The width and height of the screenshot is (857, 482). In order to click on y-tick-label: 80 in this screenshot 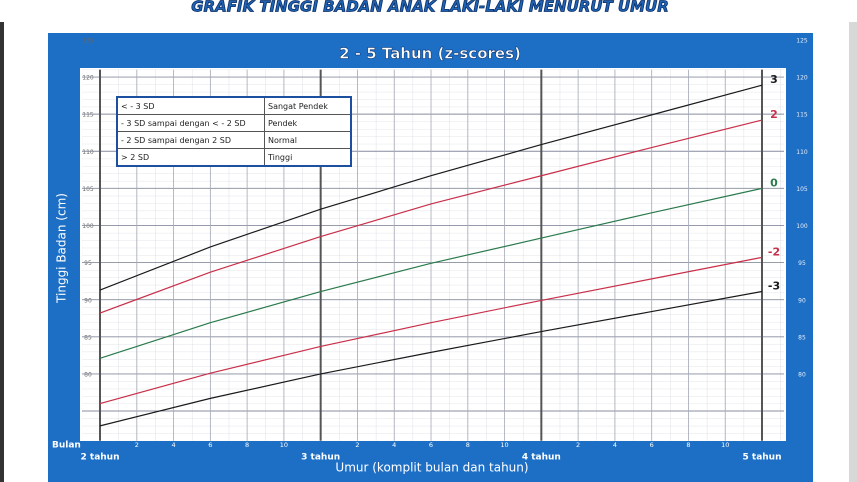, I will do `click(88, 375)`.